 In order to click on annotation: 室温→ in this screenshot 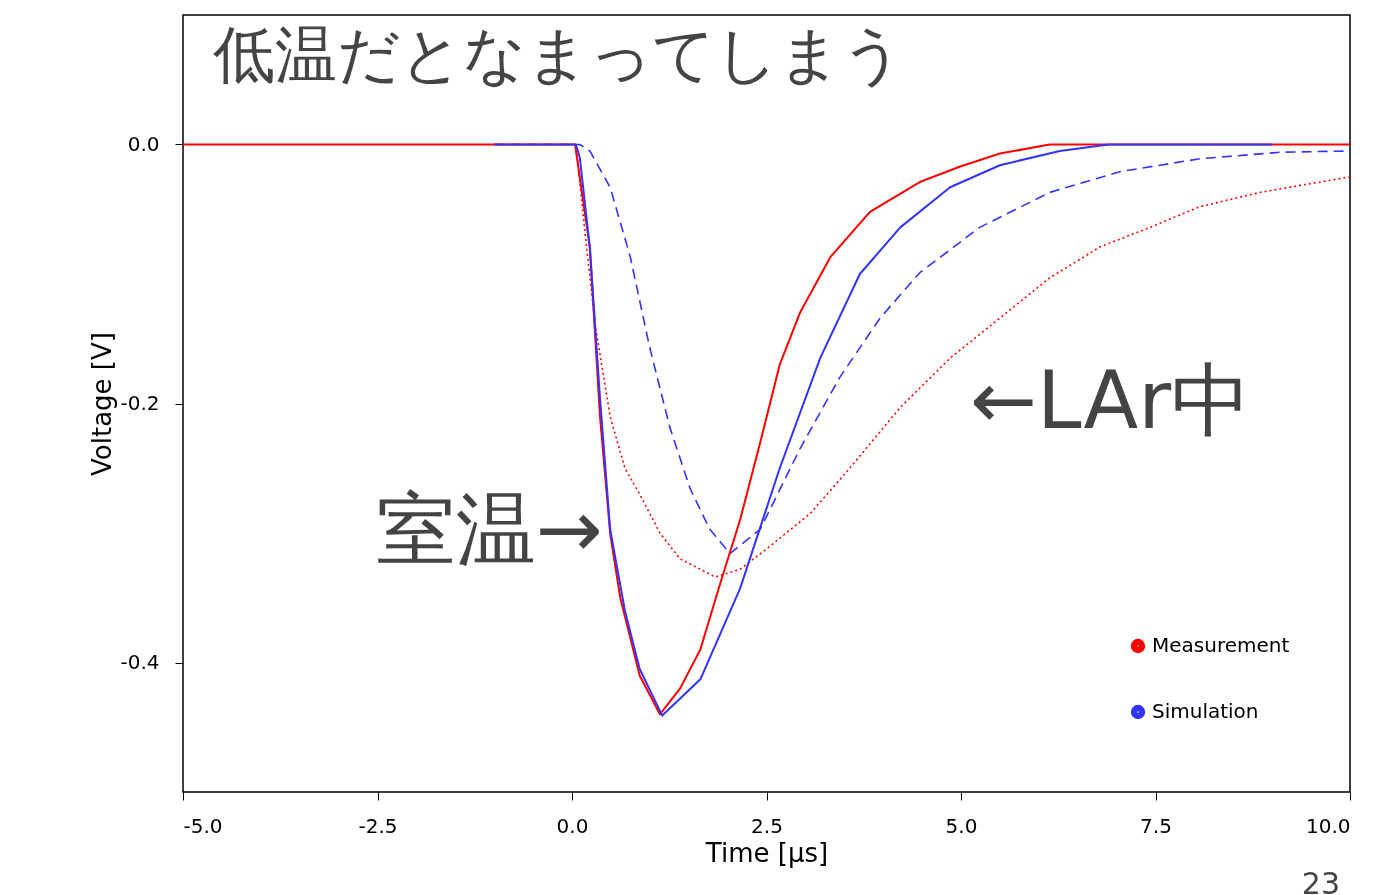, I will do `click(489, 529)`.